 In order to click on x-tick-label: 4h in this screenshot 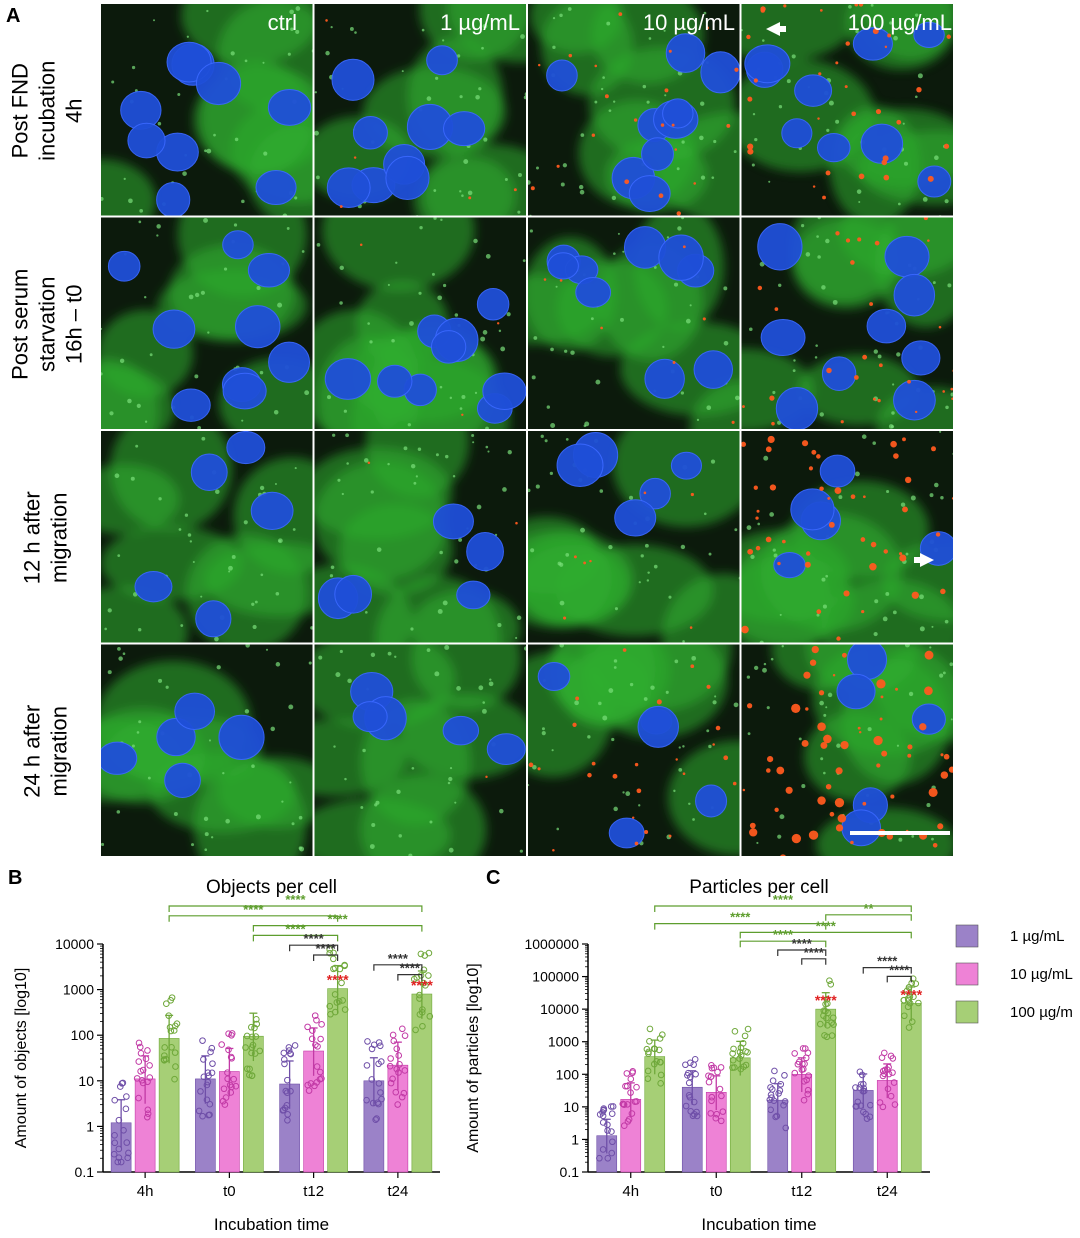, I will do `click(145, 1191)`.